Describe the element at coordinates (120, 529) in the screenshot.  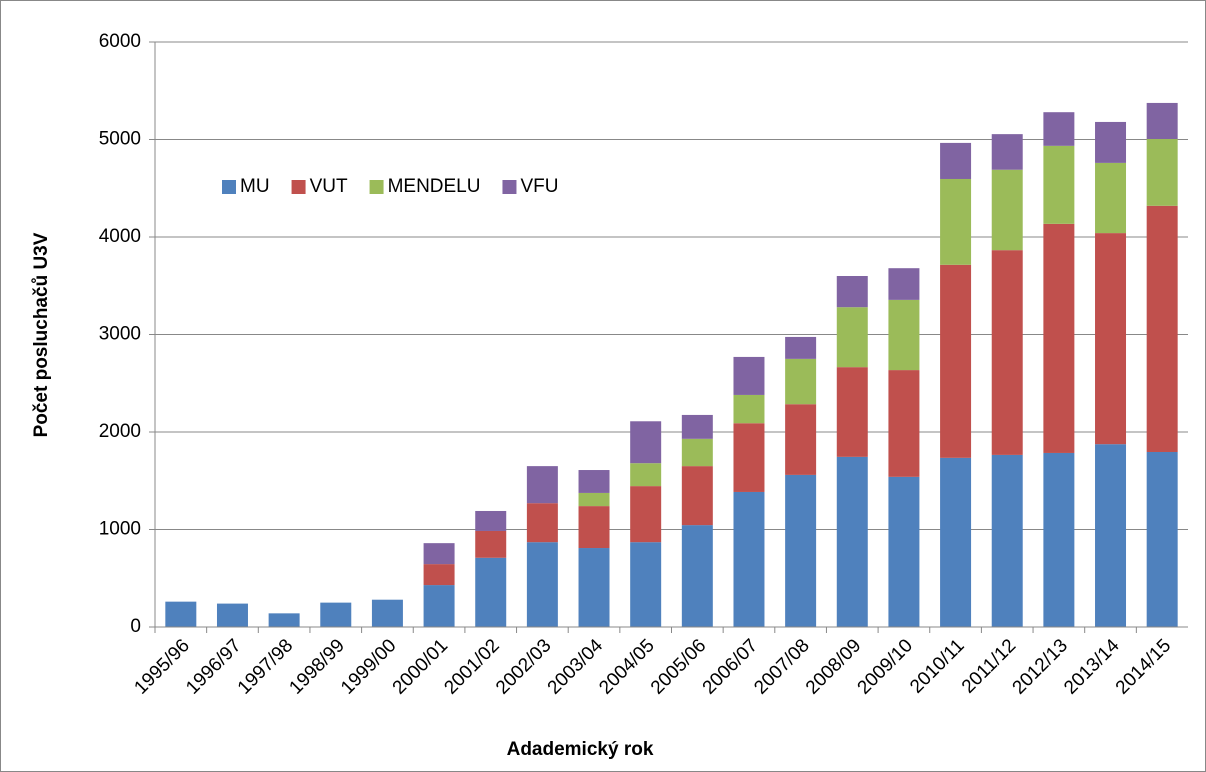
I see `y-tick-label: 1000` at that location.